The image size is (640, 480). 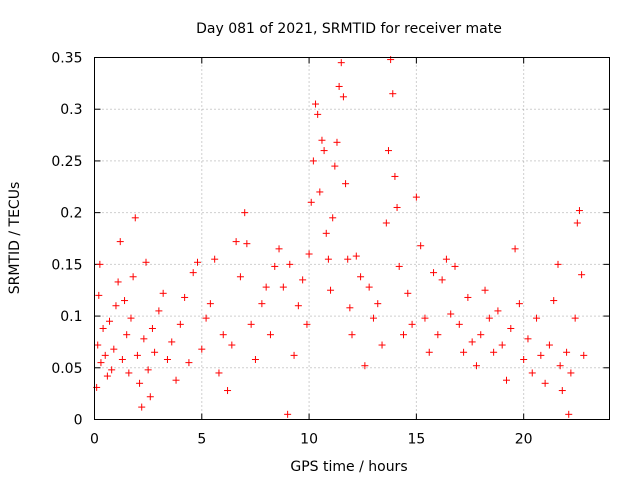 I want to click on x-axis-label: GPS time / hours, so click(x=348, y=467).